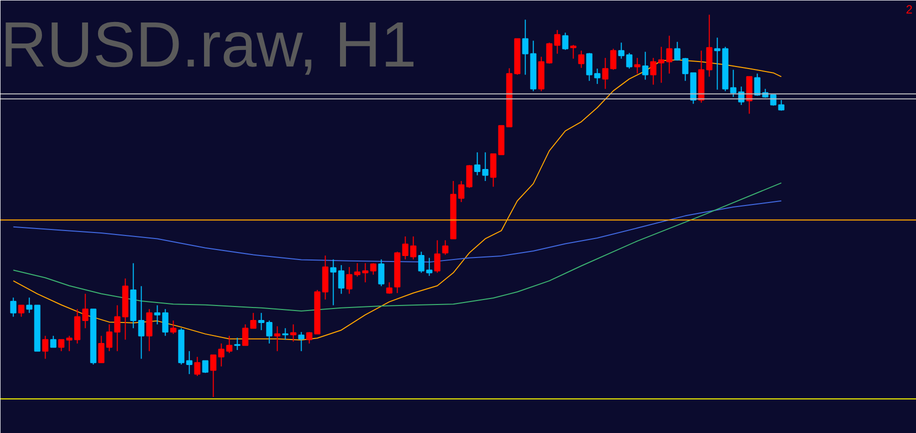 The image size is (916, 433). What do you see at coordinates (909, 9) in the screenshot?
I see `text: 2` at bounding box center [909, 9].